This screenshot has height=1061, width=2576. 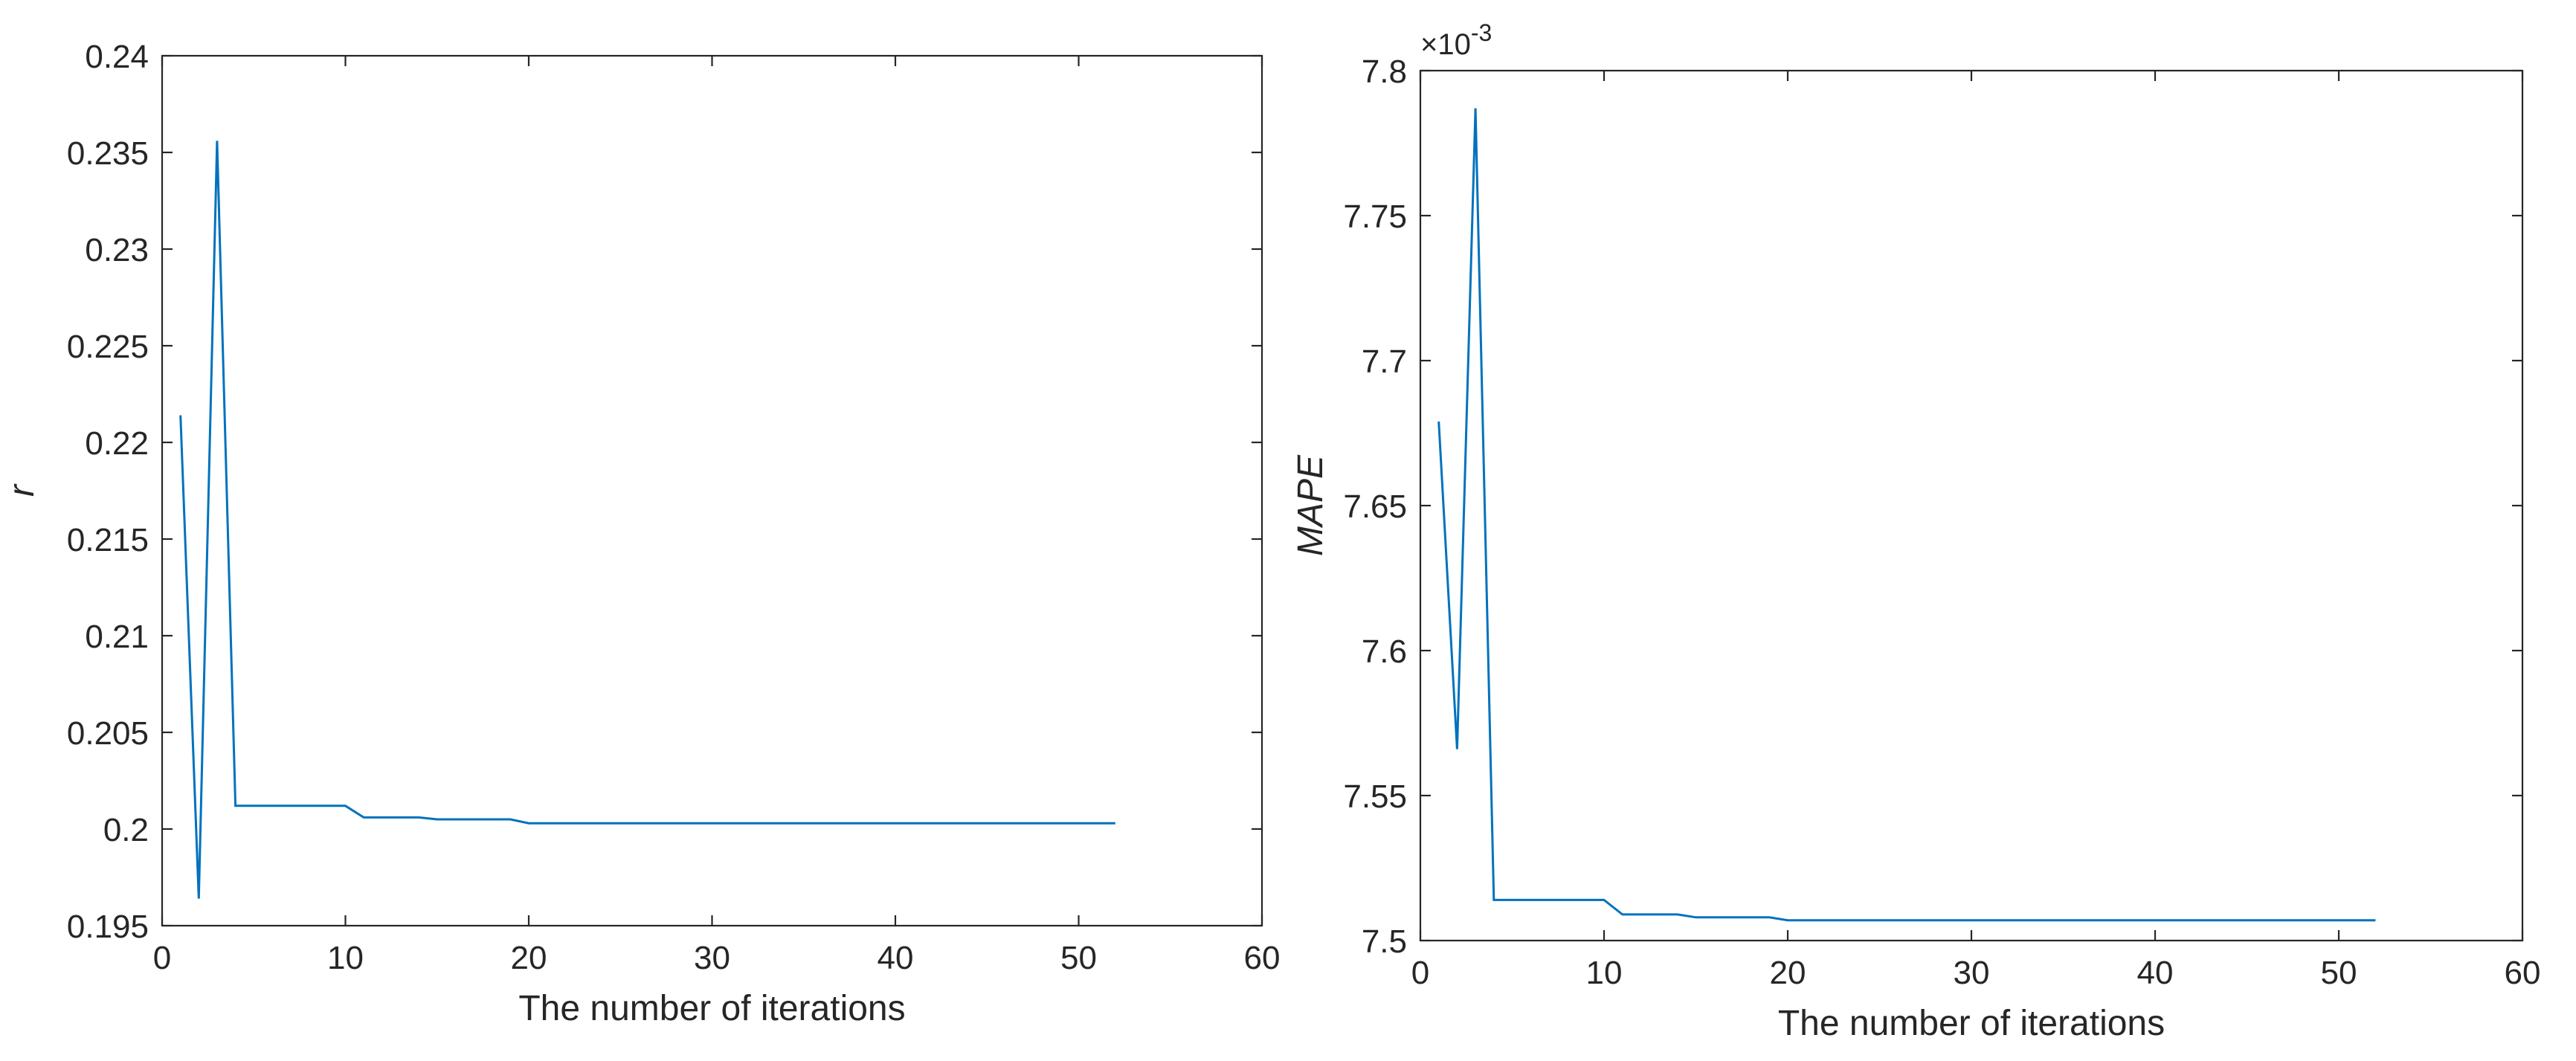 I want to click on y-tick-label: 7.8, so click(x=1384, y=72).